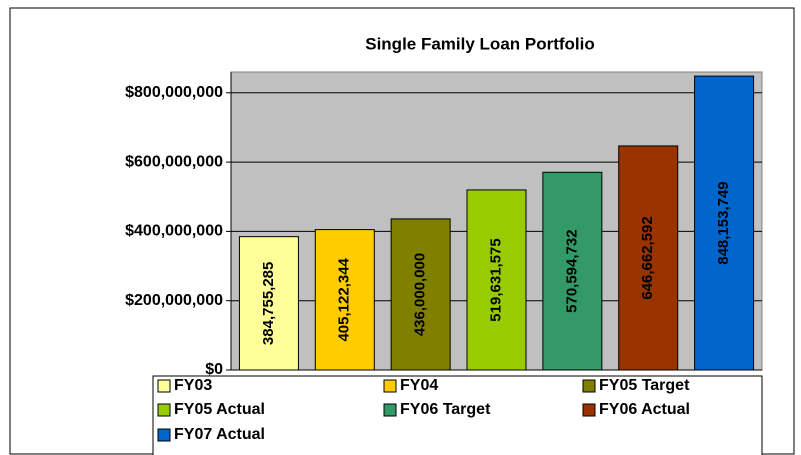  Describe the element at coordinates (644, 409) in the screenshot. I see `legend-label: FY06 Actual` at that location.